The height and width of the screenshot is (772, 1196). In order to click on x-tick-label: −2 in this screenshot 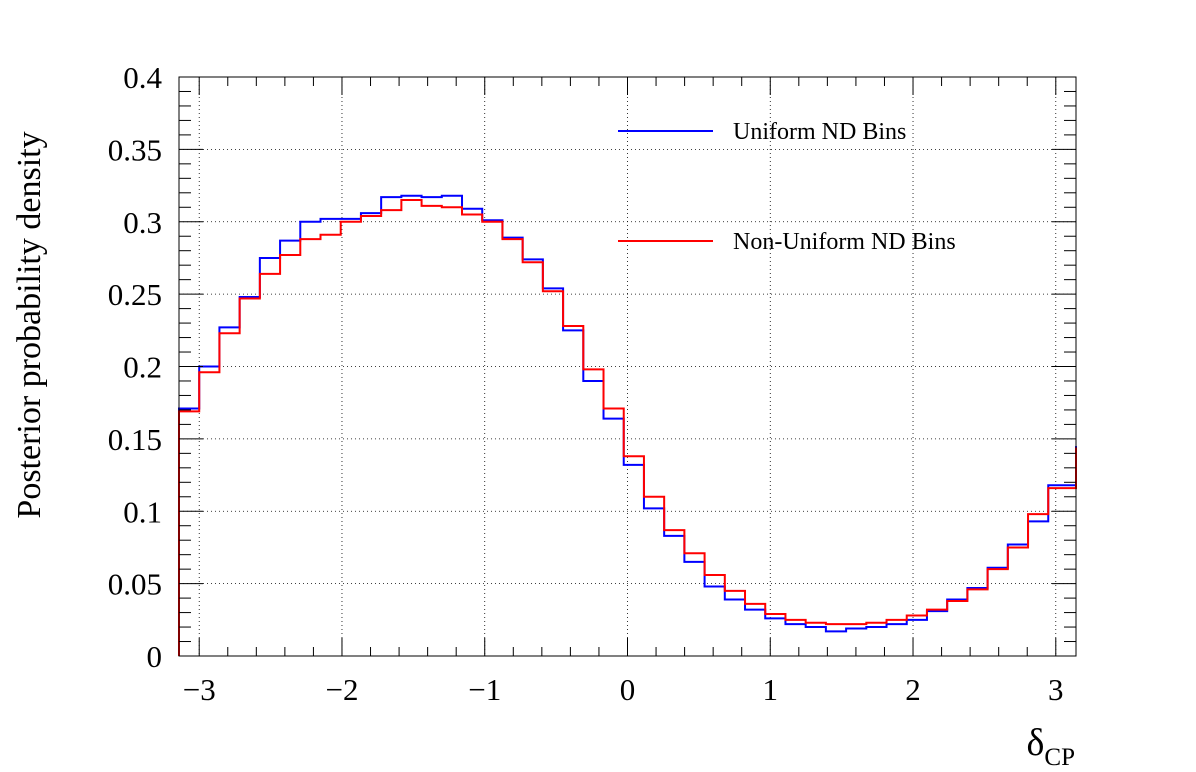, I will do `click(341, 689)`.